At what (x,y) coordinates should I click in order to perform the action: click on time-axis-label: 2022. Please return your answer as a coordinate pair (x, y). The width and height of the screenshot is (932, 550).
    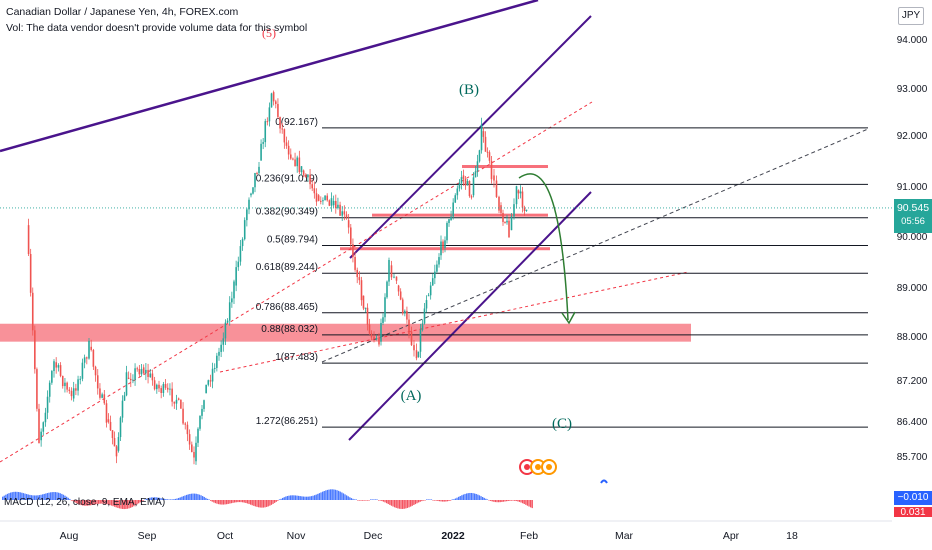
    Looking at the image, I should click on (453, 536).